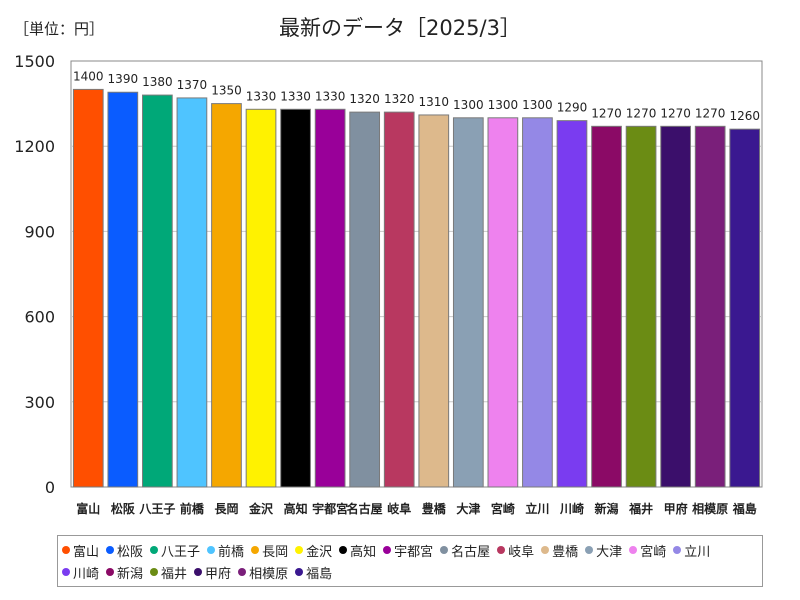 The image size is (800, 600). I want to click on bar-富山, so click(88, 288).